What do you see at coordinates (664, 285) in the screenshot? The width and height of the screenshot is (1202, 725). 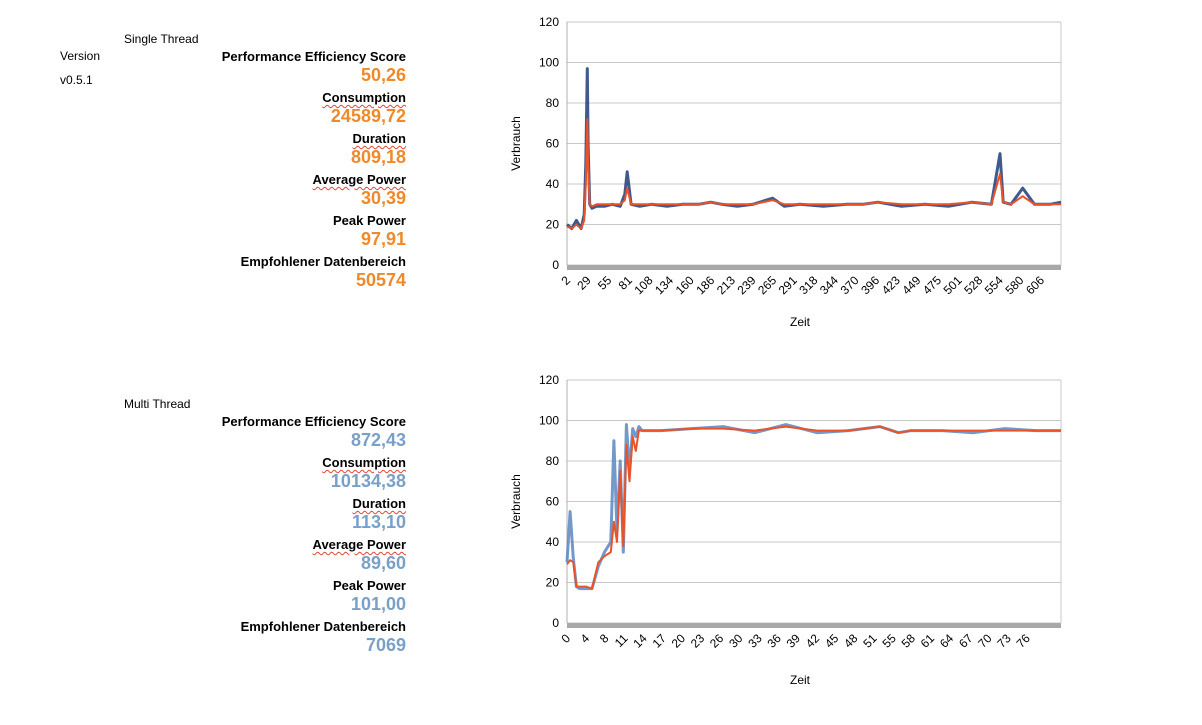 I see `x-tick-label: 134` at bounding box center [664, 285].